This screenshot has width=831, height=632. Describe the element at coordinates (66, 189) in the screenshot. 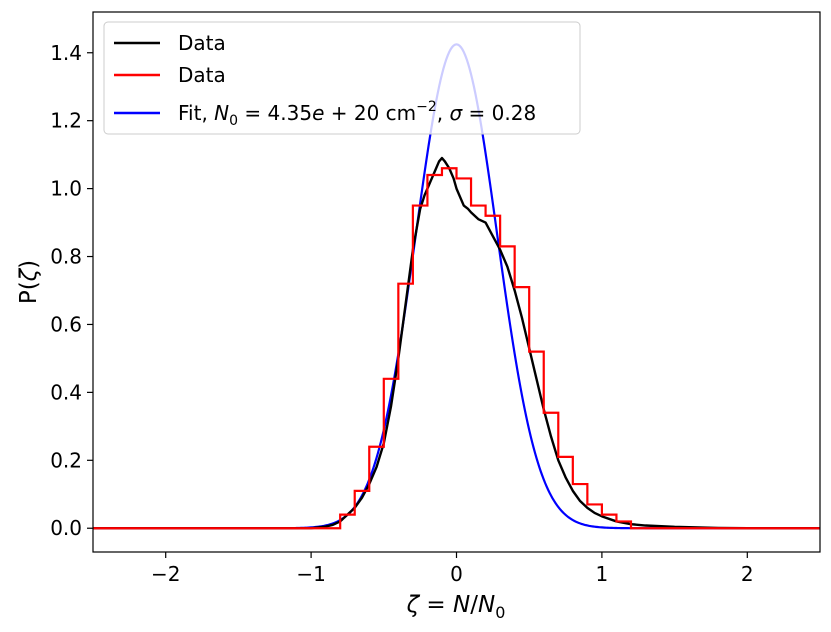

I see `y-tick-label: 1.0` at that location.